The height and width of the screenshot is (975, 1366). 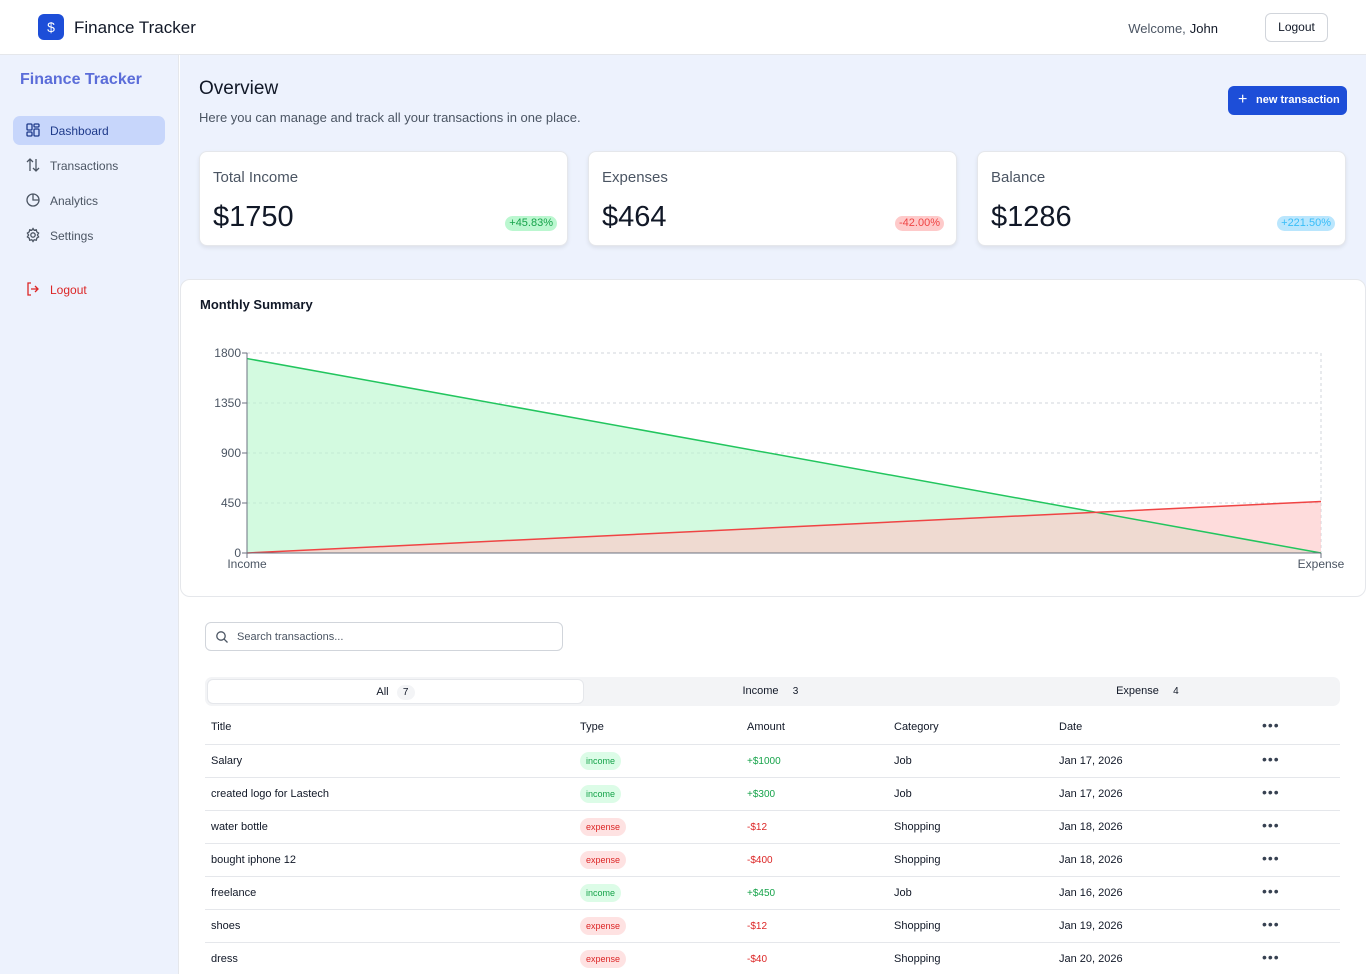 I want to click on x-tick-label: Income, so click(x=247, y=564).